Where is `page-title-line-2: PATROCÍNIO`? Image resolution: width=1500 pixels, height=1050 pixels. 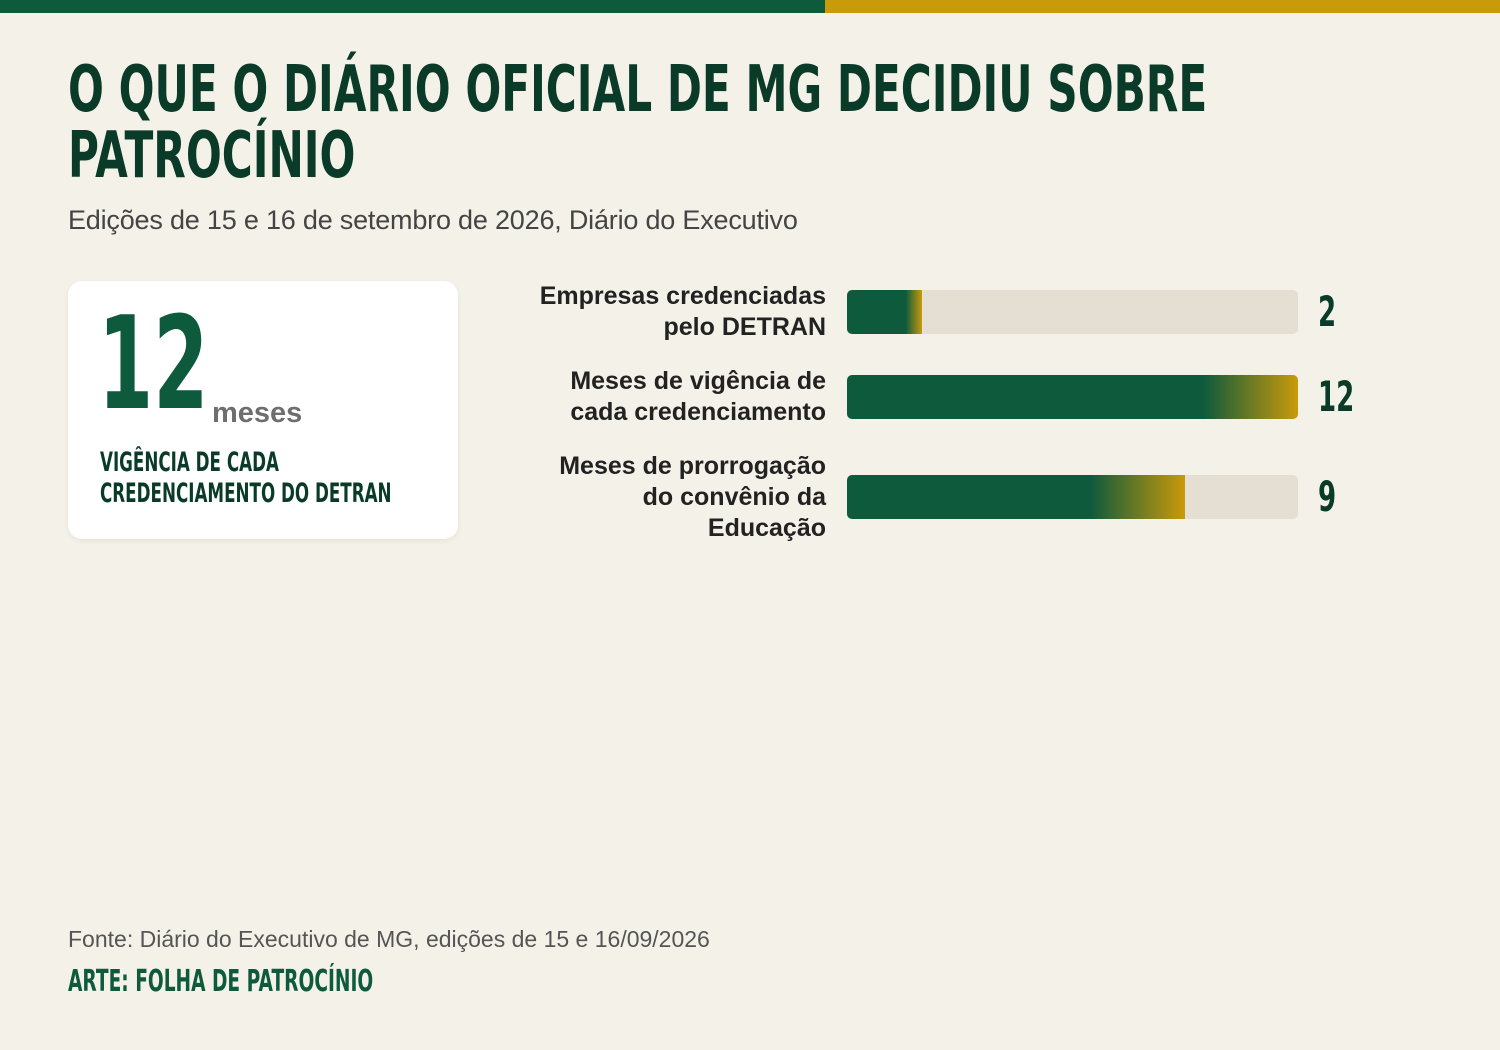 page-title-line-2: PATROCÍNIO is located at coordinates (212, 156).